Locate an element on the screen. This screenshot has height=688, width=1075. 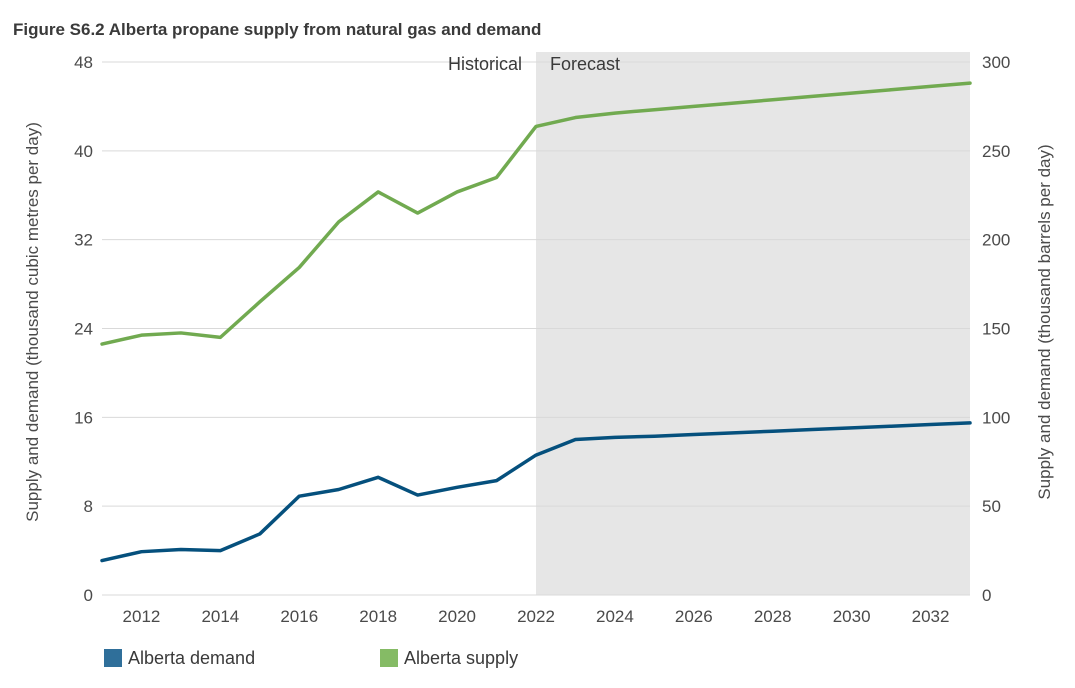
x-tick-label: 2016 is located at coordinates (299, 616).